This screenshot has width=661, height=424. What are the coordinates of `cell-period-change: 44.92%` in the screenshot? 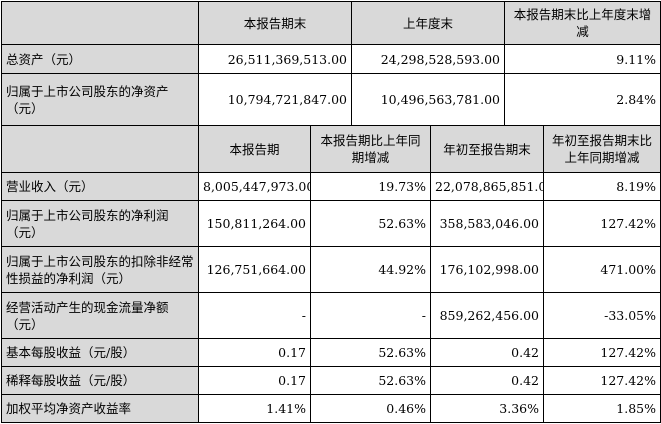 It's located at (370, 269).